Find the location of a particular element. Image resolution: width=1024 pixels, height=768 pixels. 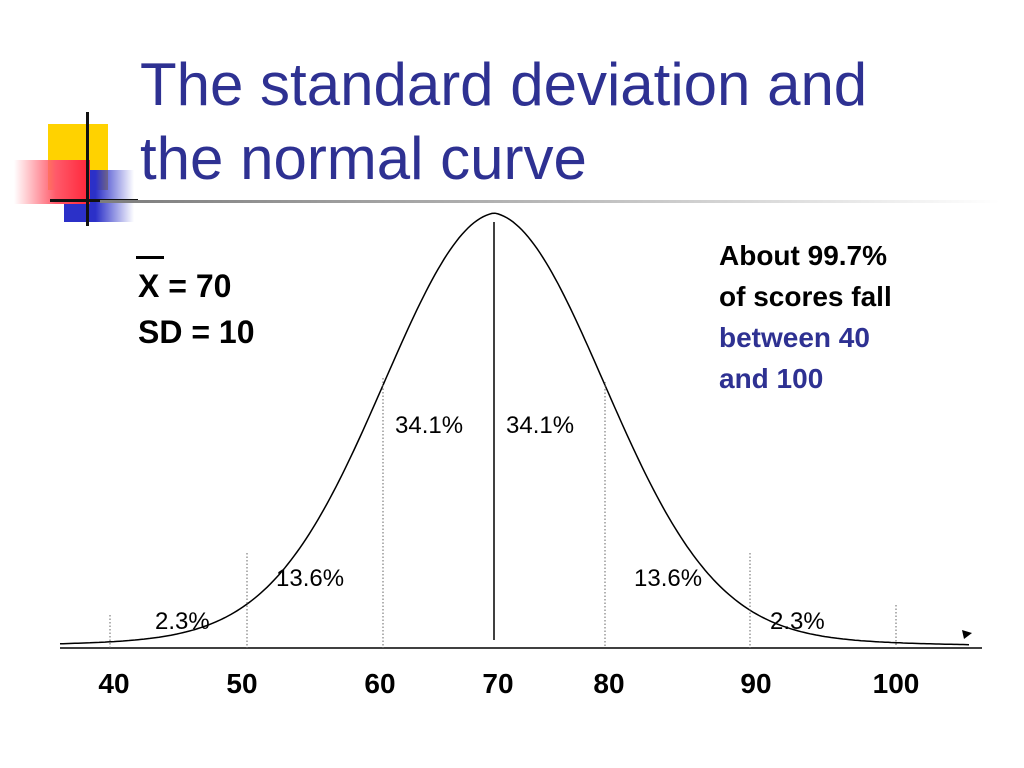

curve-arrowhead is located at coordinates (967, 634).